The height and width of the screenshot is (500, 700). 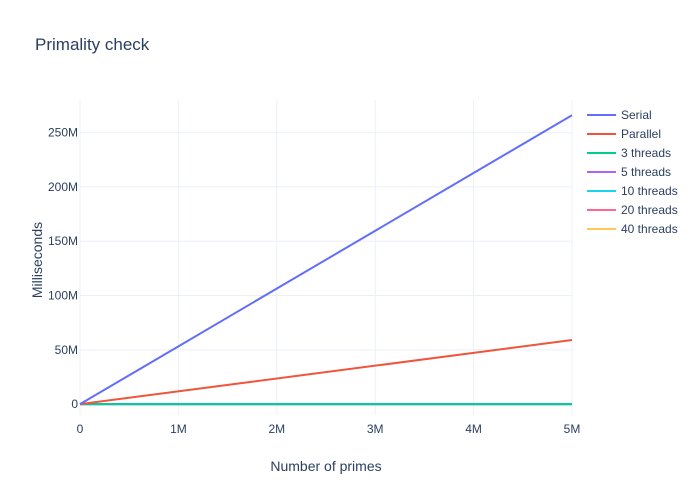 I want to click on x-axis-ticks: 0 1M 2M 3M 4M 5M, so click(x=329, y=429).